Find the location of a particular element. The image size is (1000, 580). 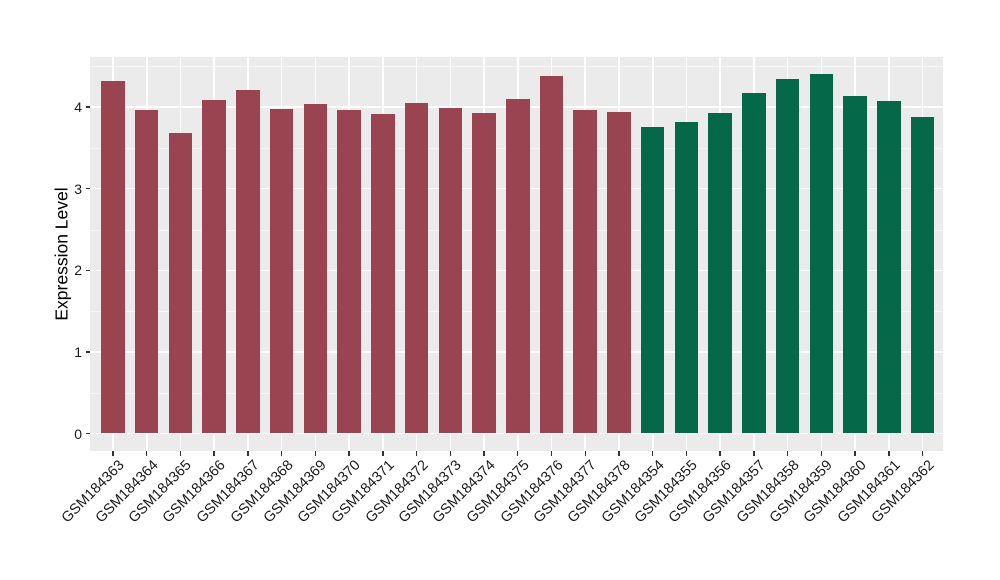

bar-GSM184366 is located at coordinates (214, 266).